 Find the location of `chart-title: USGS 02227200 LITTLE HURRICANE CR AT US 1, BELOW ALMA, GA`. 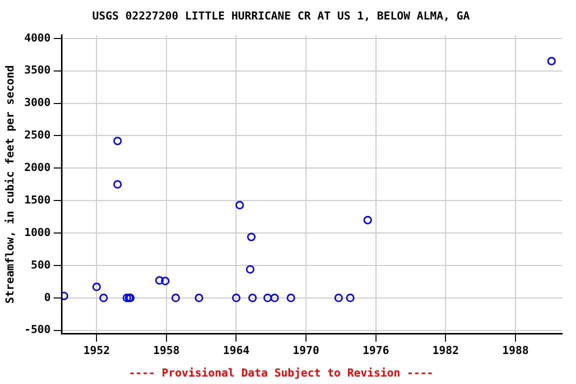

chart-title: USGS 02227200 LITTLE HURRICANE CR AT US 1, BELOW ALMA, GA is located at coordinates (281, 15).